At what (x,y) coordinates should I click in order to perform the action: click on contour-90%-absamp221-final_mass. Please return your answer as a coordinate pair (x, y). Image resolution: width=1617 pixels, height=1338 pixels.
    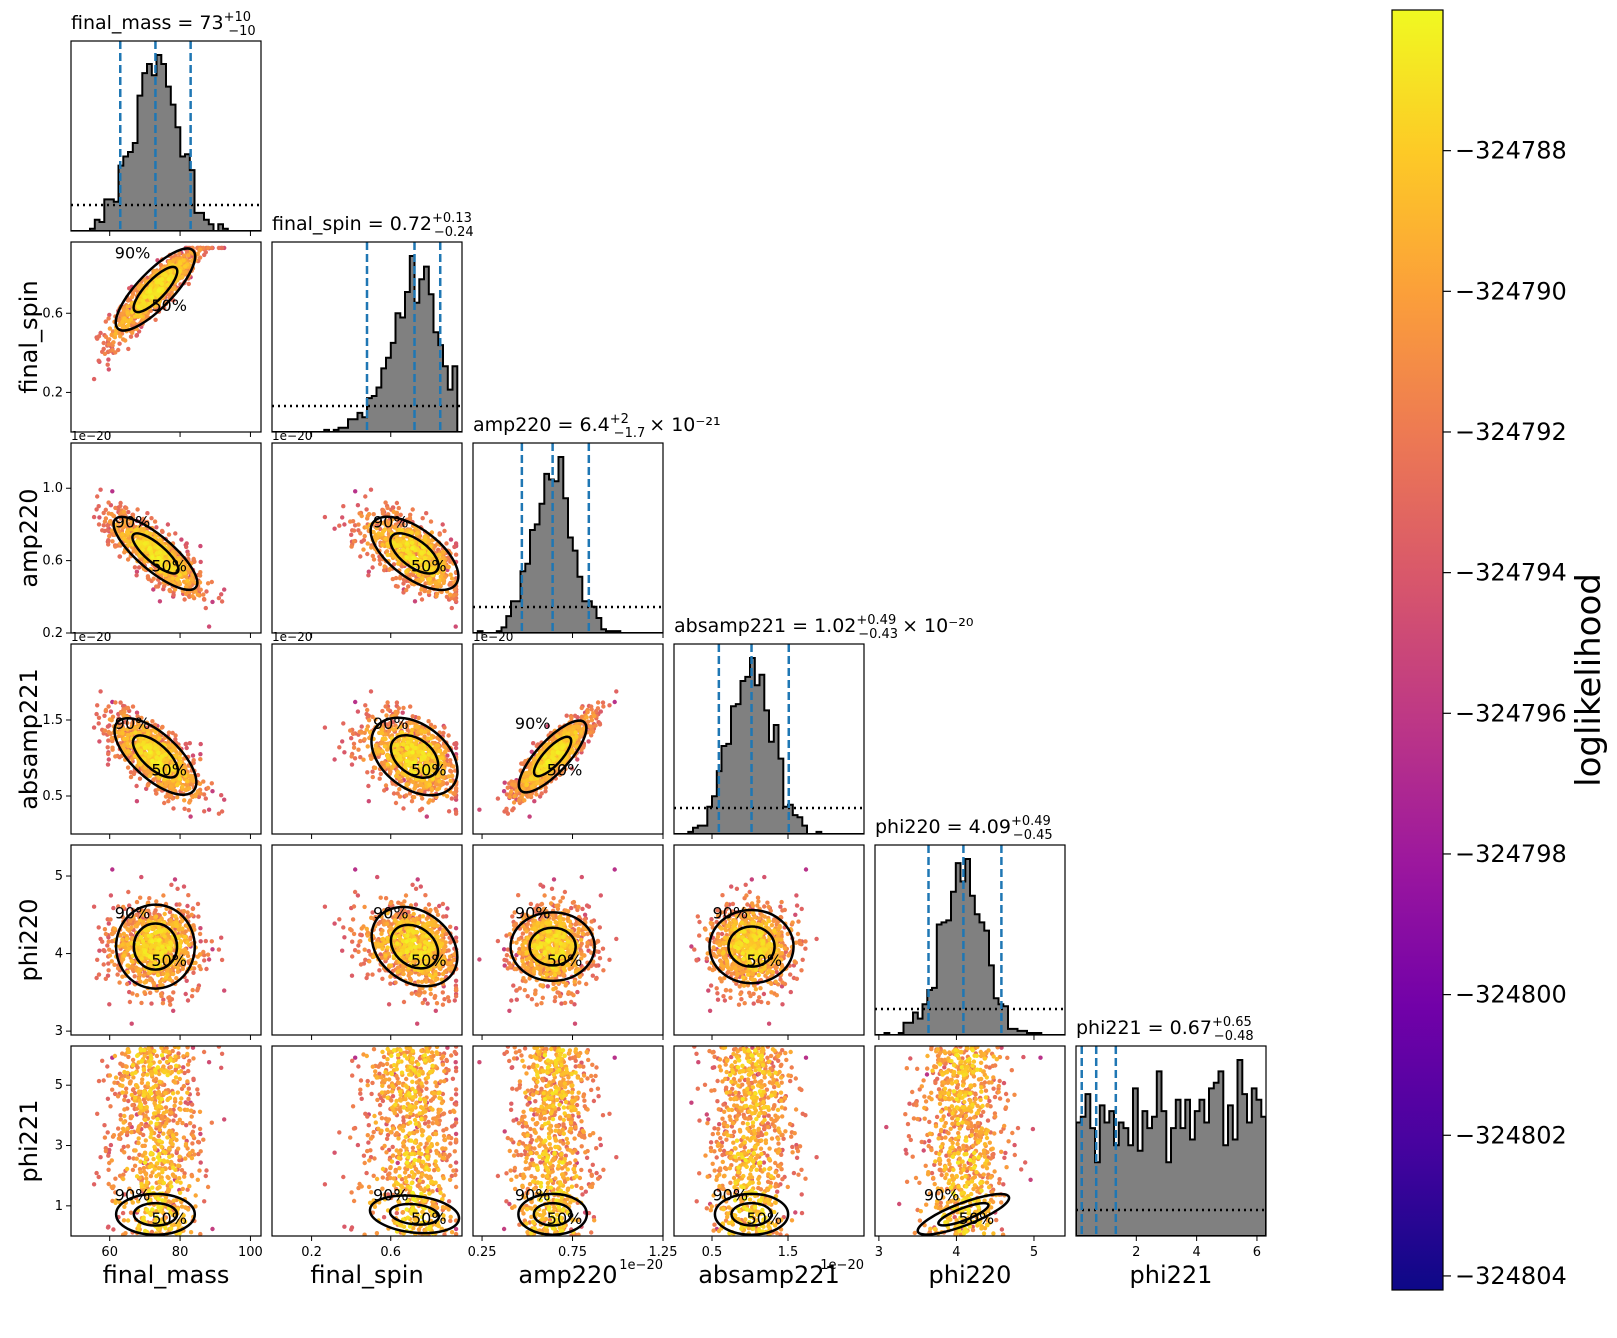
    Looking at the image, I should click on (155, 756).